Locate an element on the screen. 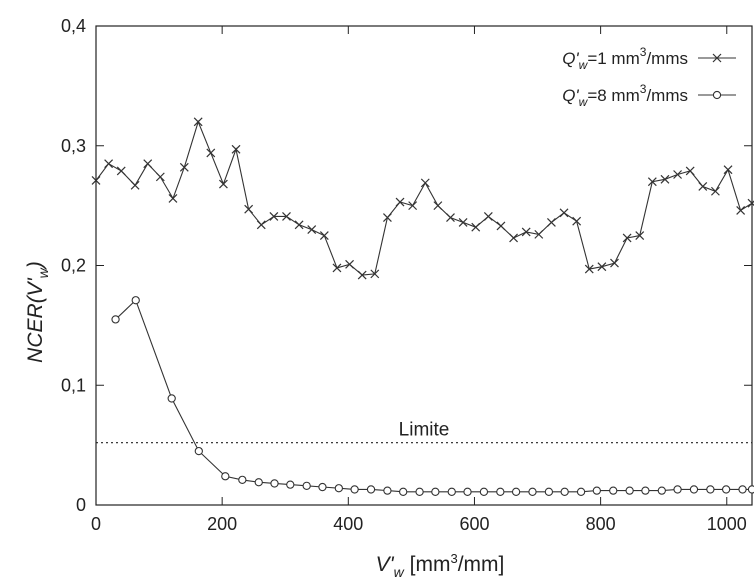  x-axis-label-sub: w is located at coordinates (399, 571).